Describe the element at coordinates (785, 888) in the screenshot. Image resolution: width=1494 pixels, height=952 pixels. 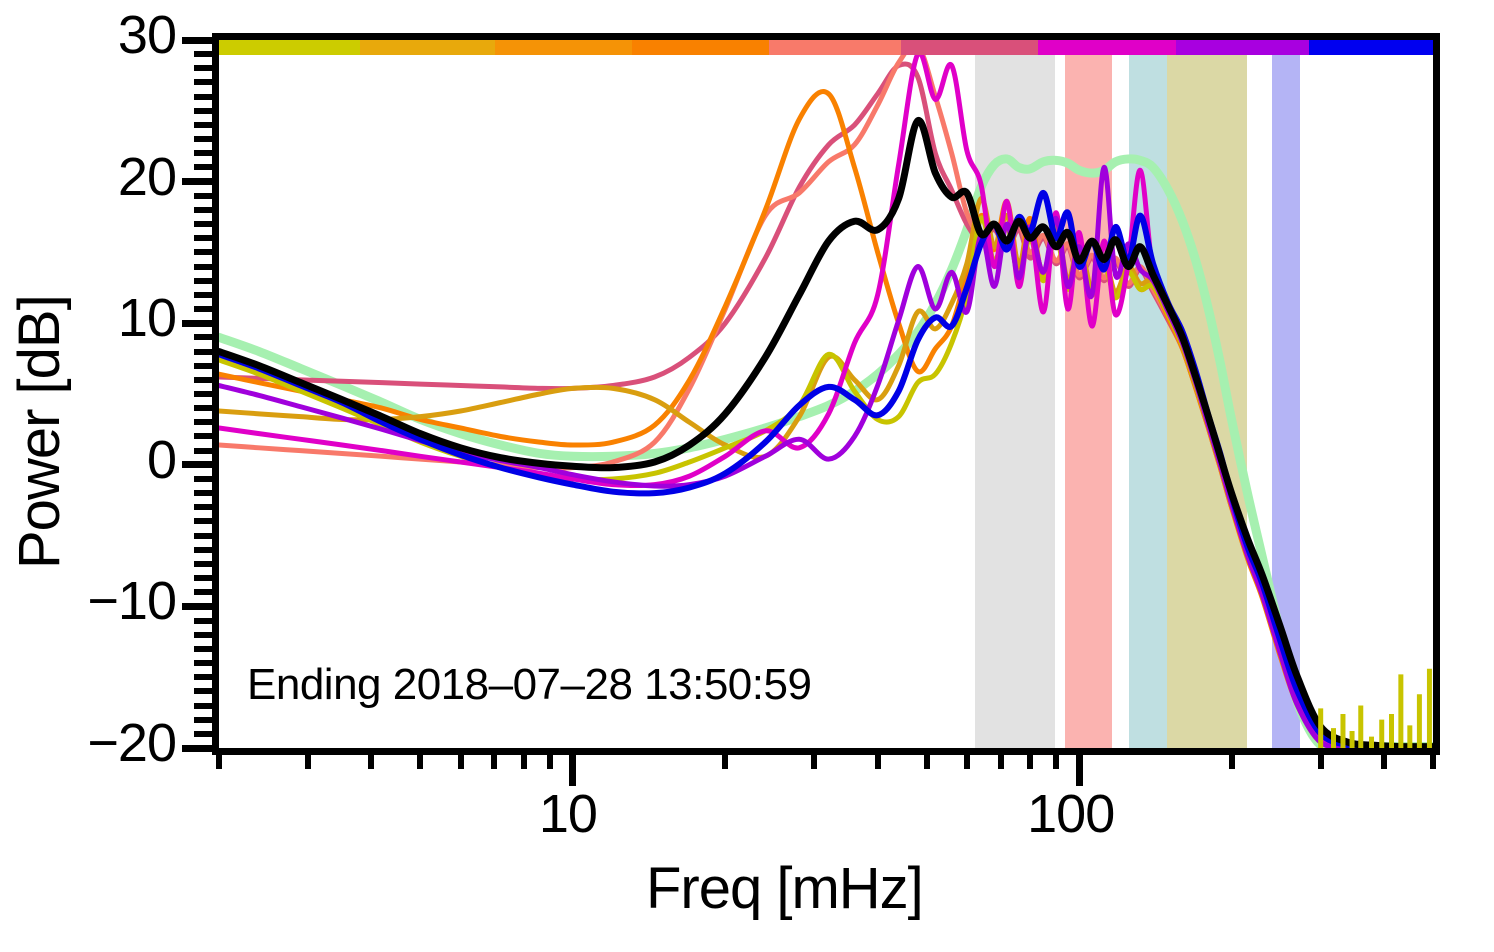
I see `x-axis-label: Freq [mHz]` at that location.